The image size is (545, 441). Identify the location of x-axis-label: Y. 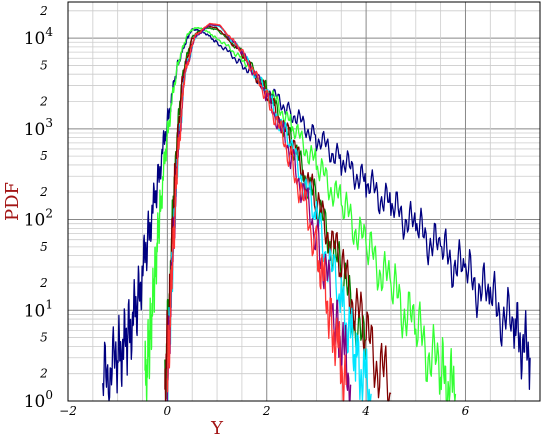
(217, 428).